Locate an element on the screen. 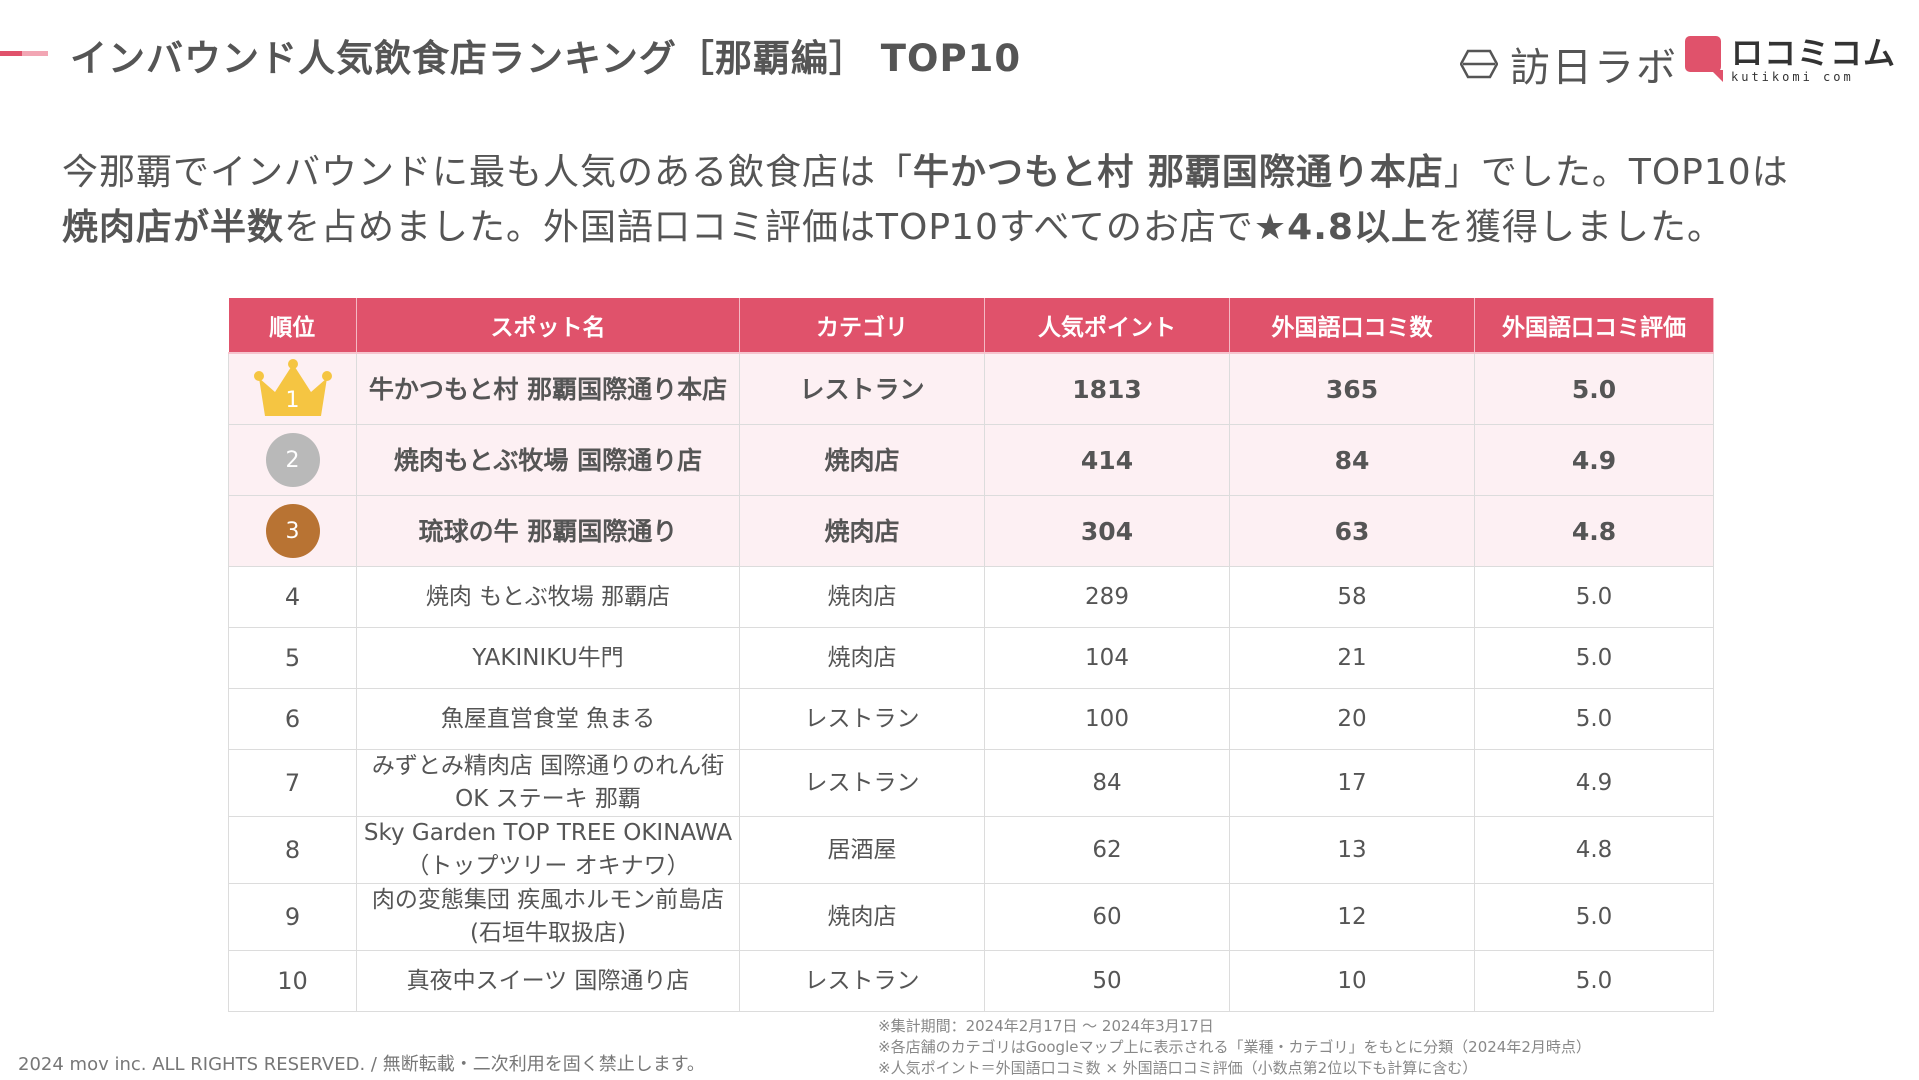 The height and width of the screenshot is (1080, 1919). points-cell: 100 is located at coordinates (1107, 719).